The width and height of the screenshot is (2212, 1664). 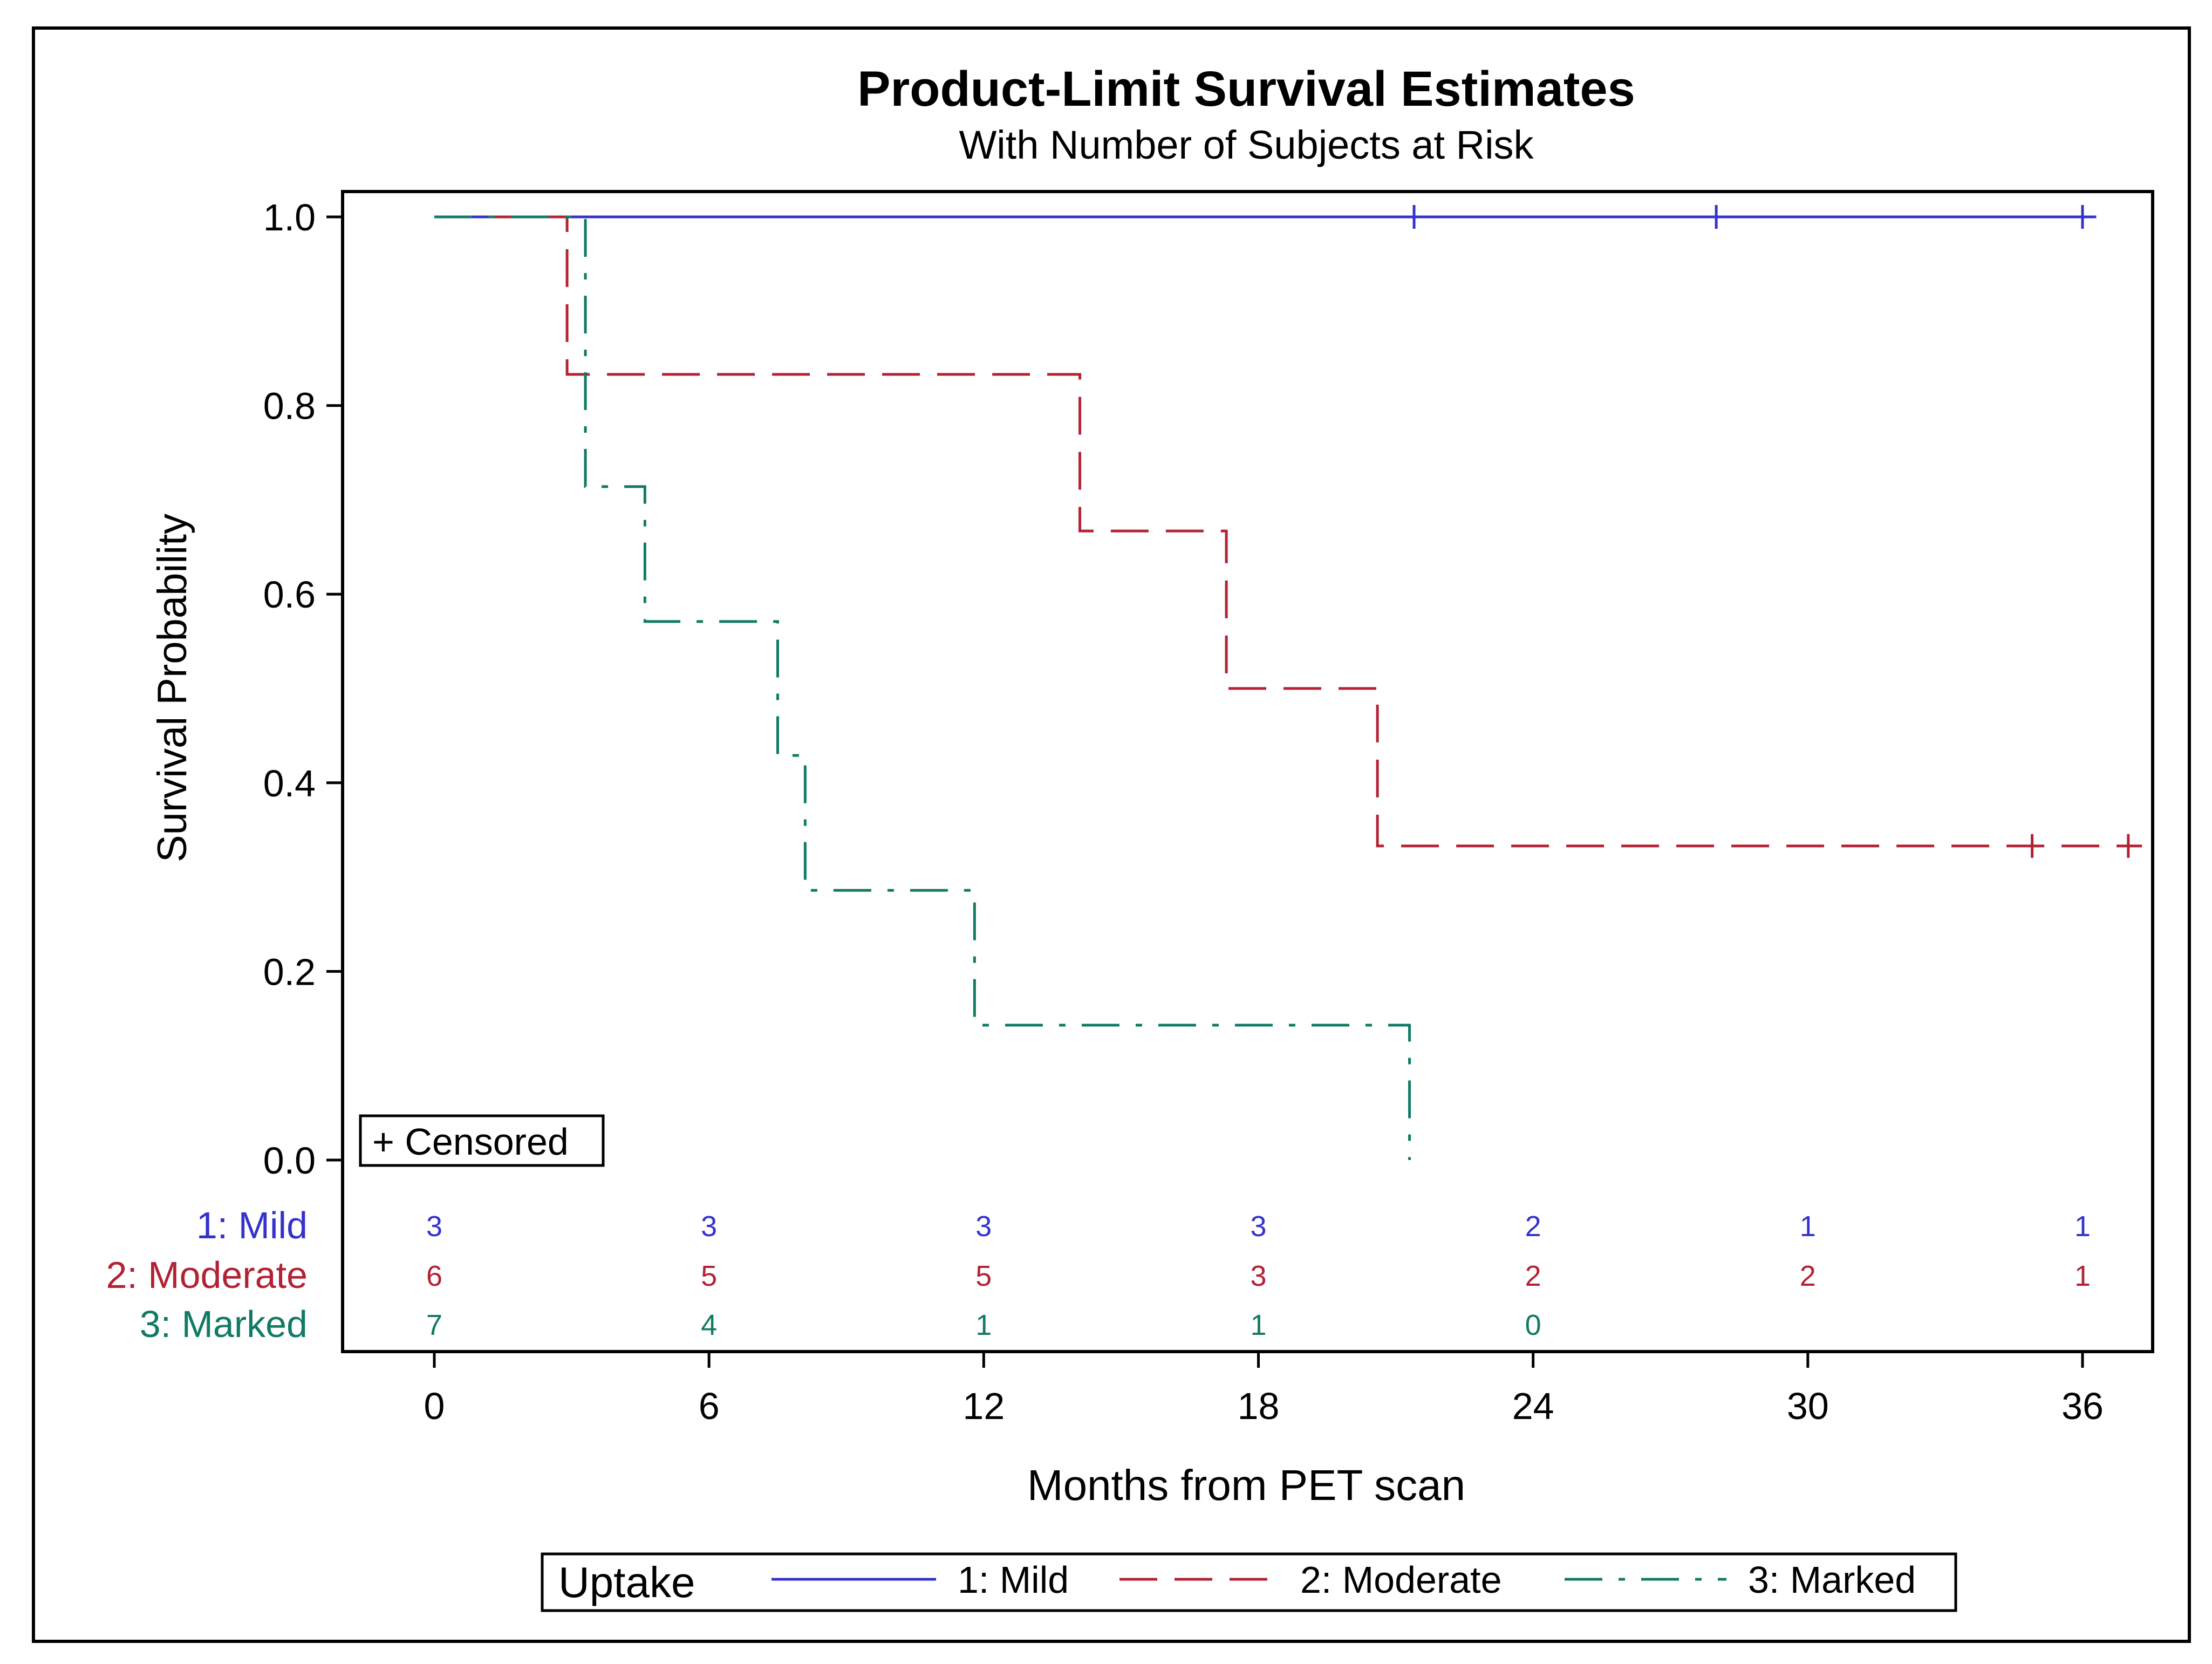 What do you see at coordinates (1259, 1406) in the screenshot?
I see `x-tick-label-3: 18` at bounding box center [1259, 1406].